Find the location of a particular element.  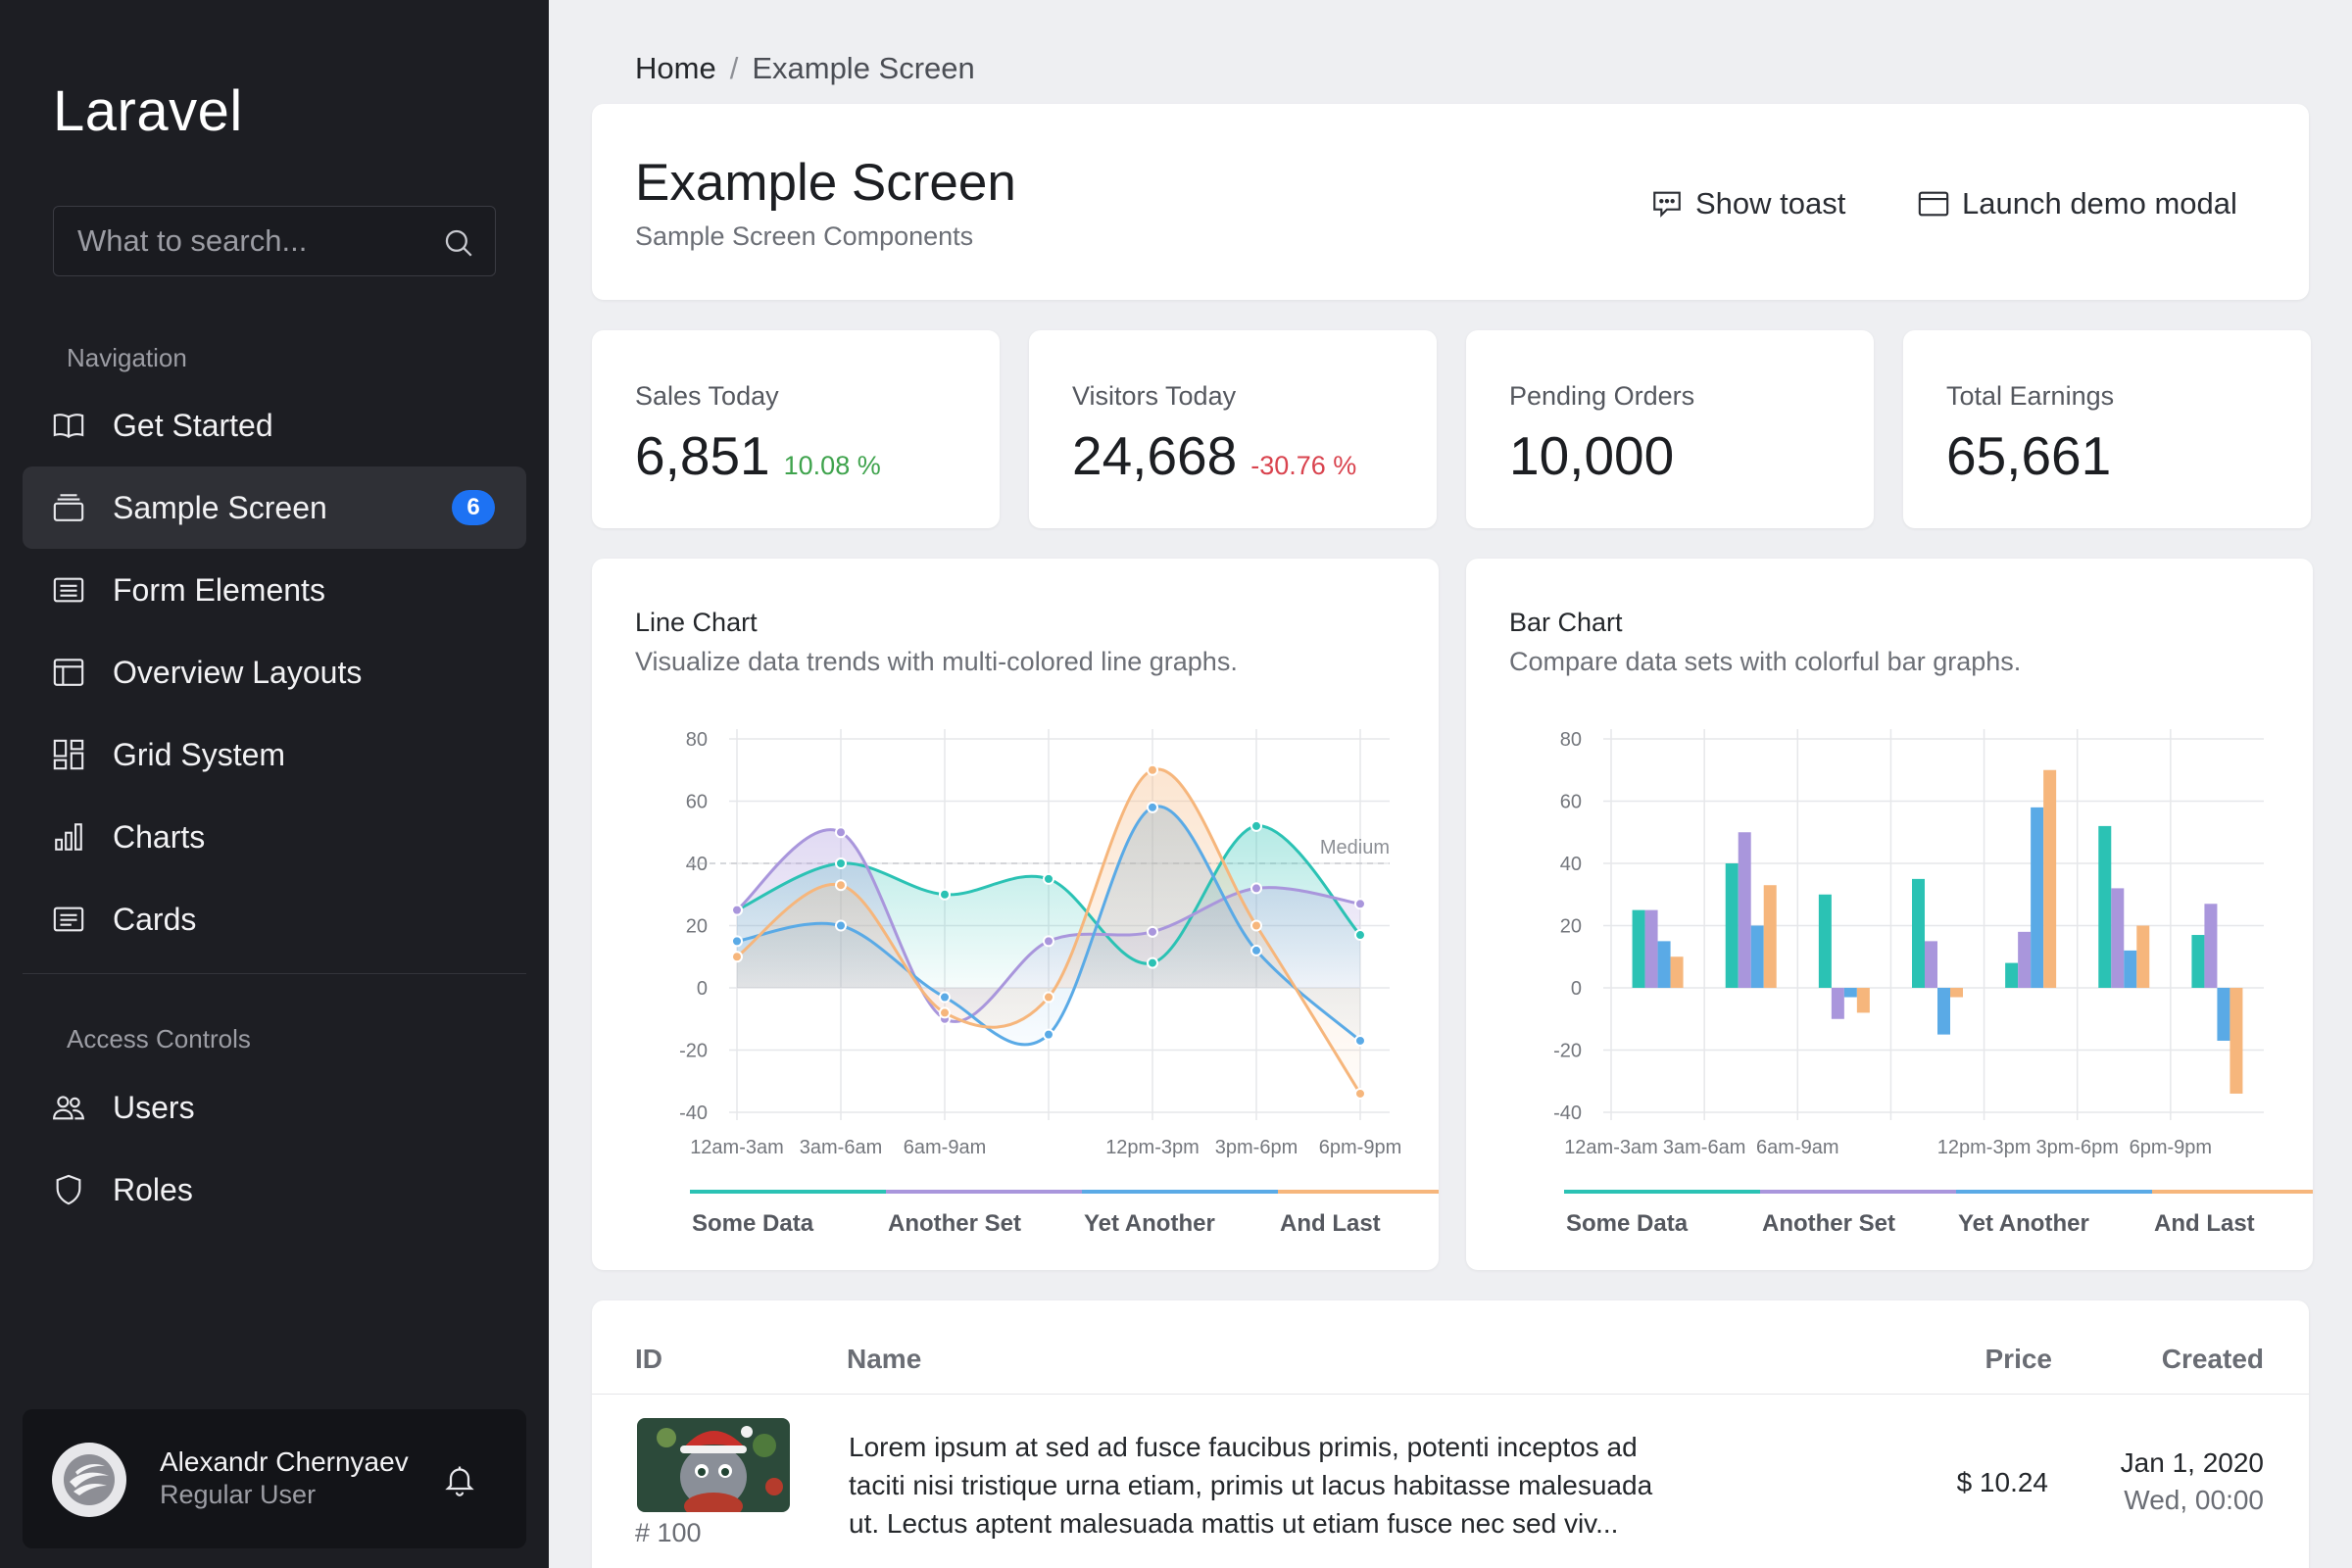

show-toast-button: Show toast is located at coordinates (1747, 203).